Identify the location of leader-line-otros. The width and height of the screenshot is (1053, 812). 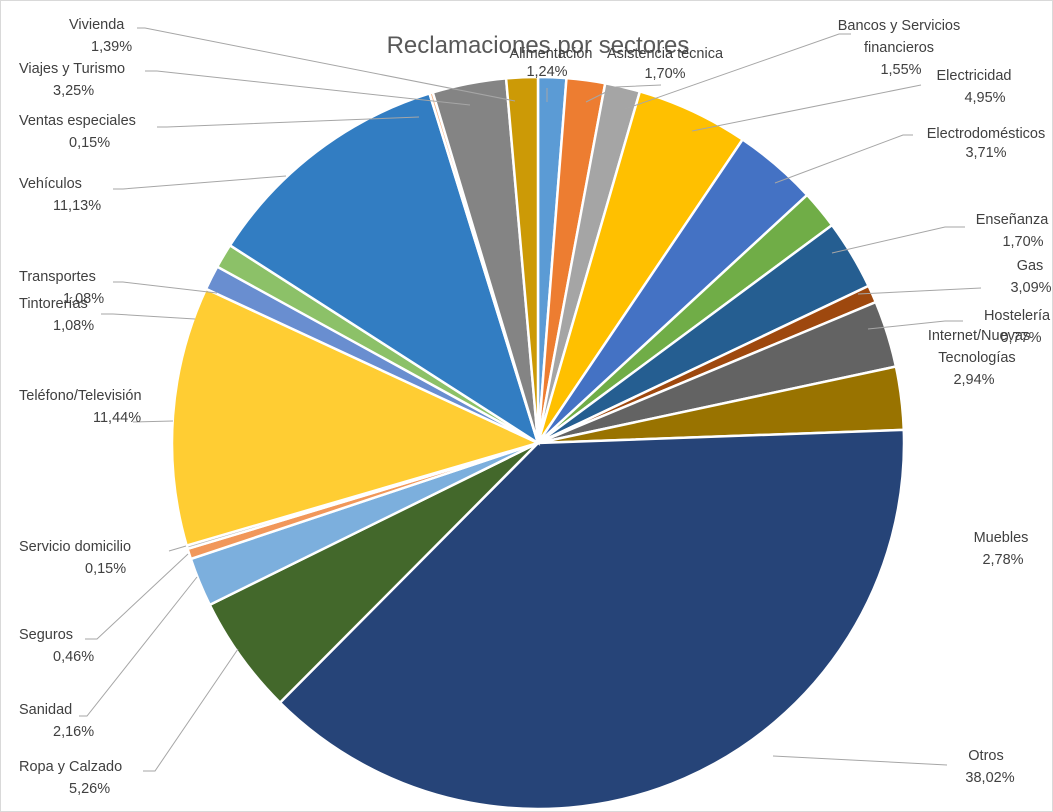
(860, 760).